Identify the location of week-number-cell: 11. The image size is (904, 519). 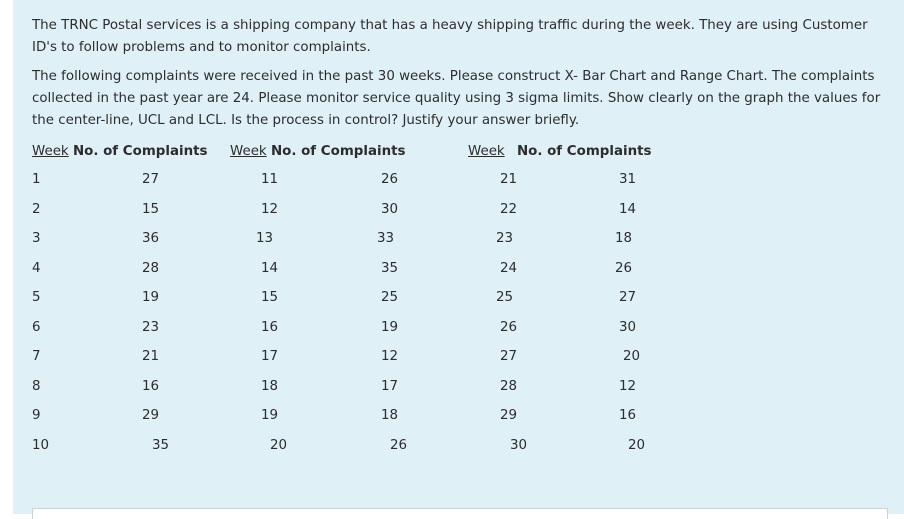
(270, 179).